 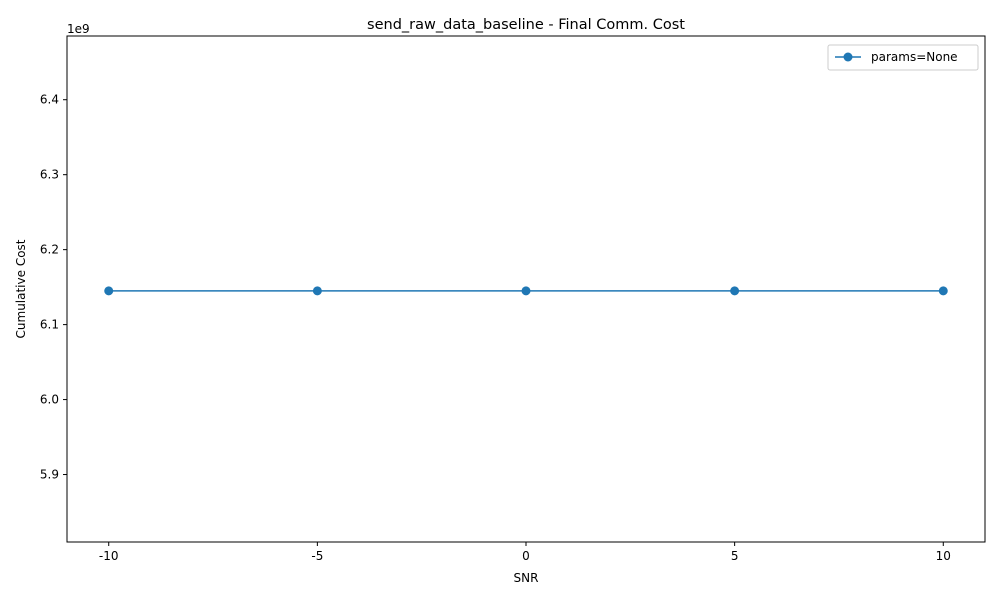 What do you see at coordinates (109, 556) in the screenshot?
I see `x-tick-label: -10` at bounding box center [109, 556].